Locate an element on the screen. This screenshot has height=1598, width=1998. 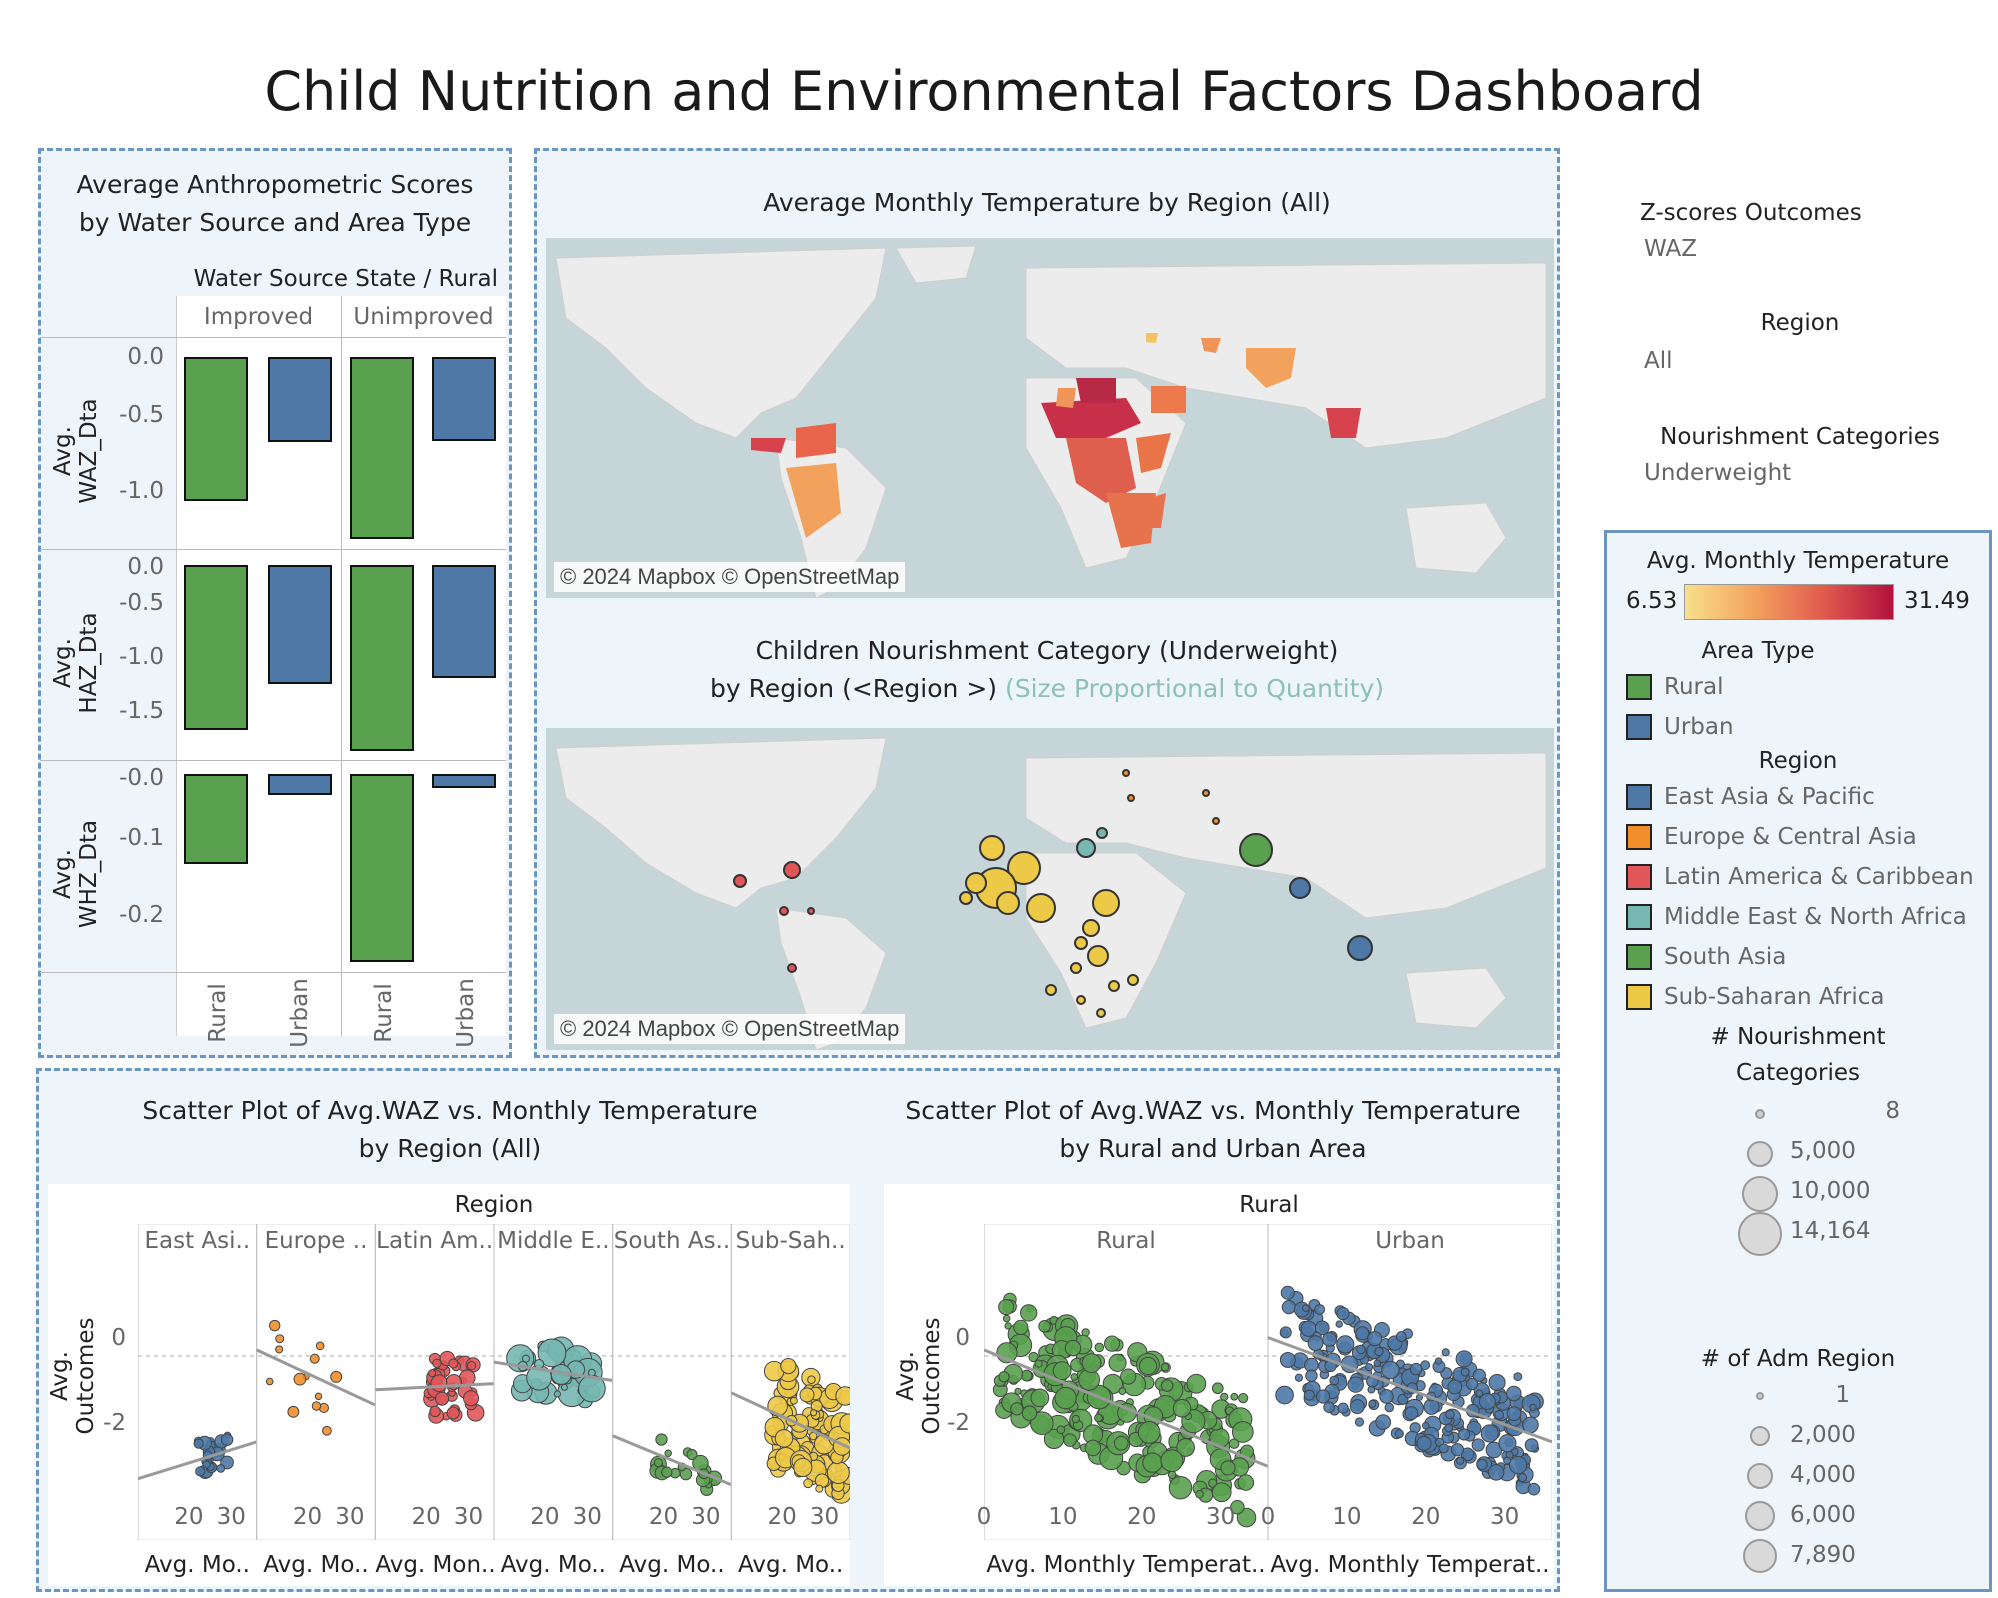
bar-whz-improved-rural is located at coordinates (216, 819).